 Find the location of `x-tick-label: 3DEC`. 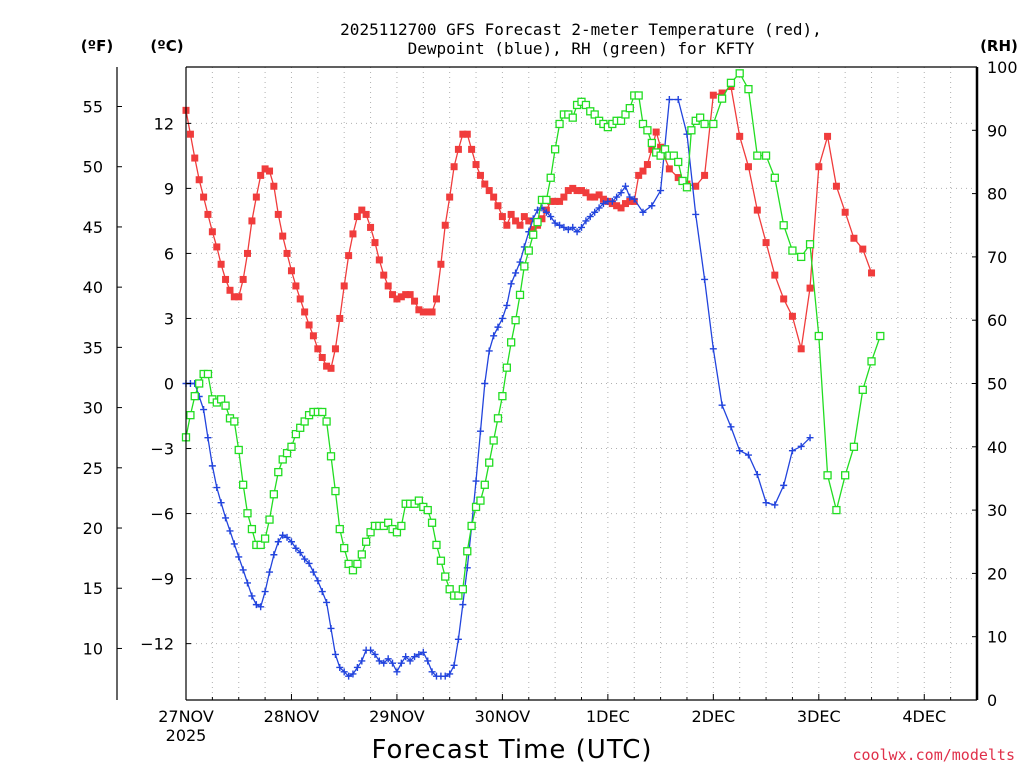

x-tick-label: 3DEC is located at coordinates (819, 716).